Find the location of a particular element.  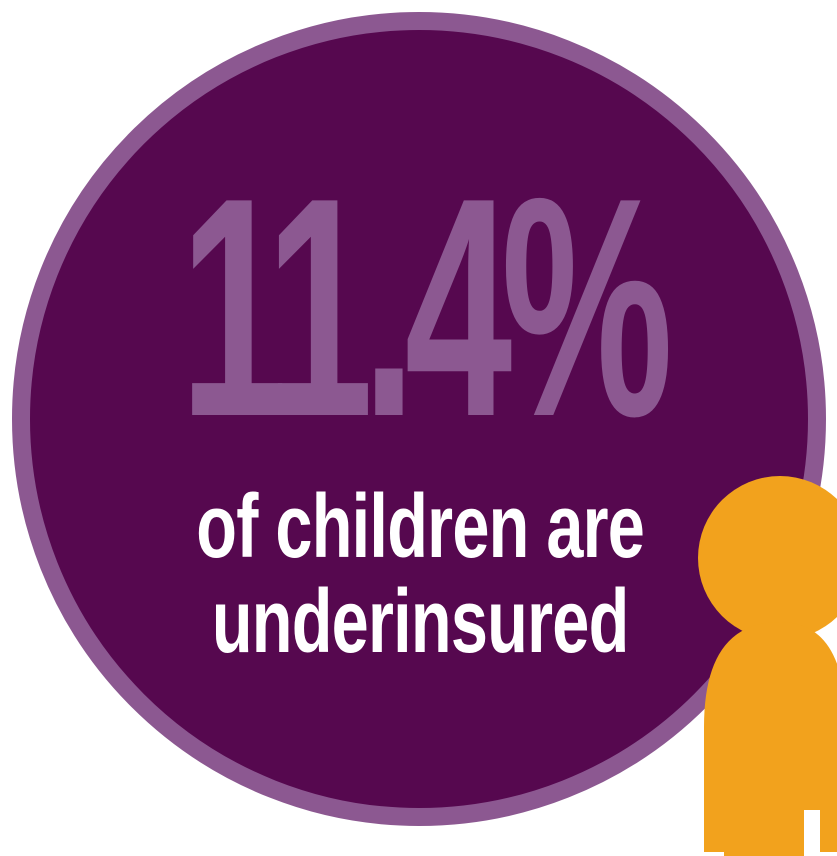

stat-caption-line-2: underinsured is located at coordinates (420, 622).